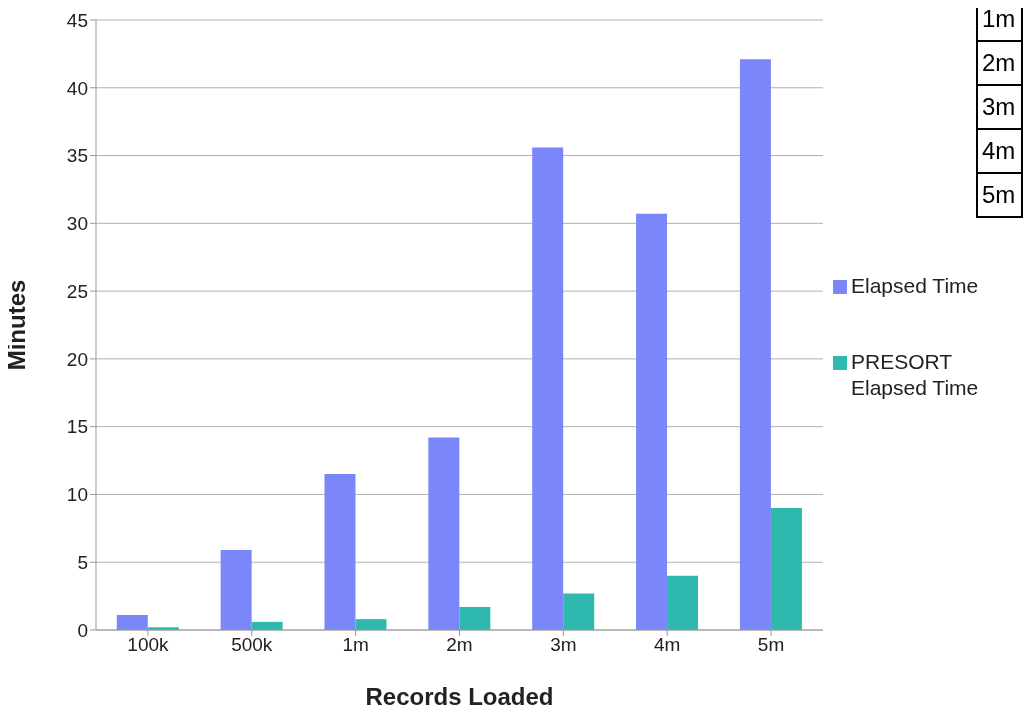  What do you see at coordinates (999, 195) in the screenshot?
I see `text: 5m` at bounding box center [999, 195].